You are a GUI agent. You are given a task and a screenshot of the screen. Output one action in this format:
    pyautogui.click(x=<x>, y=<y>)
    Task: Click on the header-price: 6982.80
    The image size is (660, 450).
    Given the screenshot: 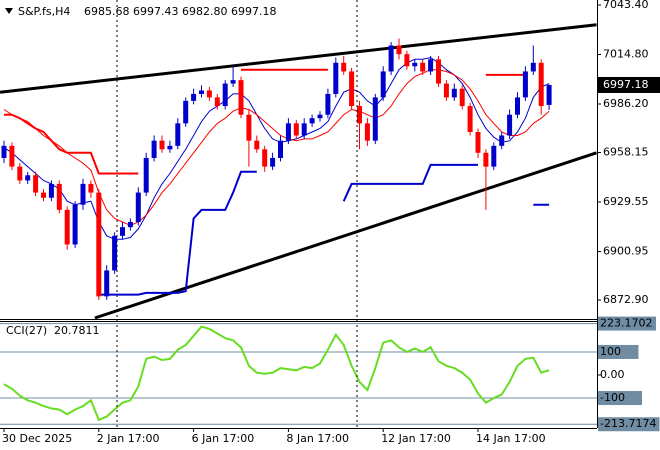 What is the action you would take?
    pyautogui.click(x=205, y=11)
    